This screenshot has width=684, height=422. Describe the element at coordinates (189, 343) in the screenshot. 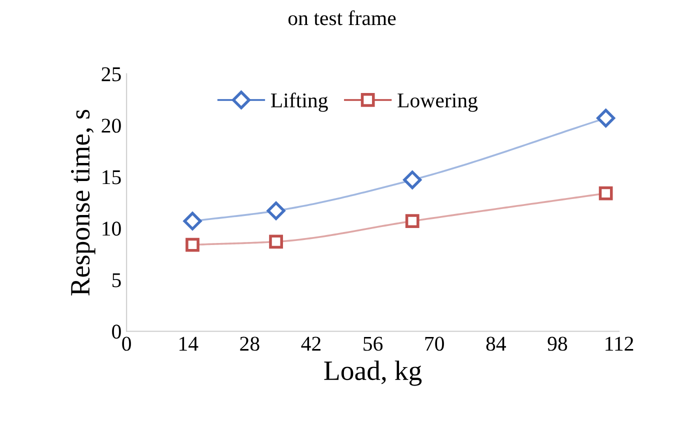

I see `x-tick-label: 14` at that location.